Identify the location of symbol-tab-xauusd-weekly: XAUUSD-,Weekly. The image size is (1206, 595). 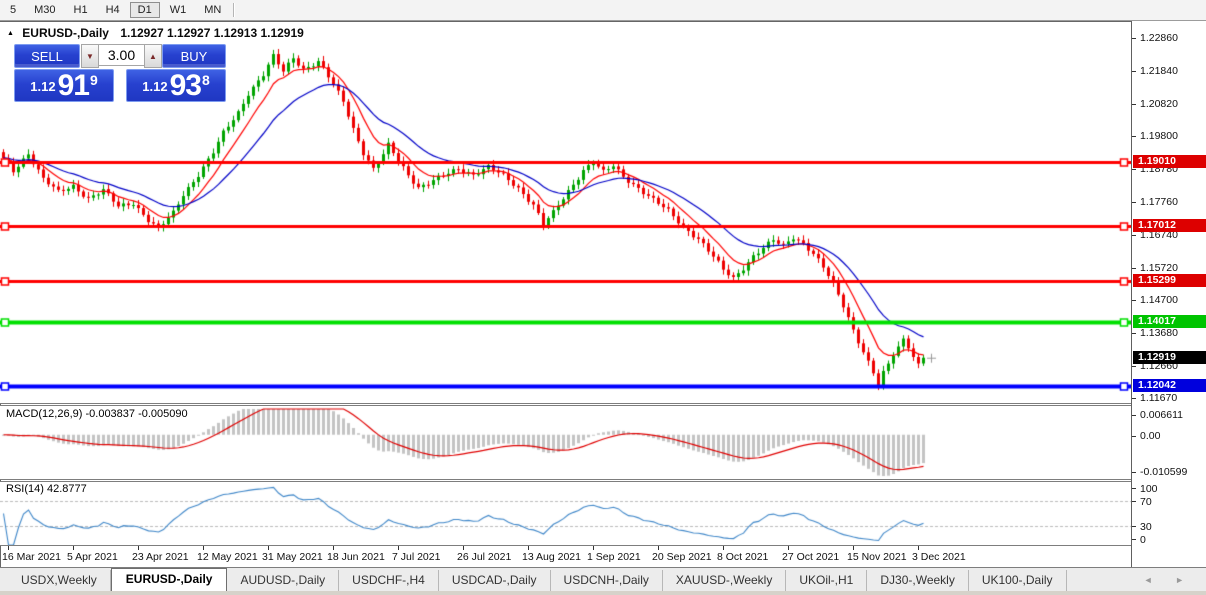
(725, 580).